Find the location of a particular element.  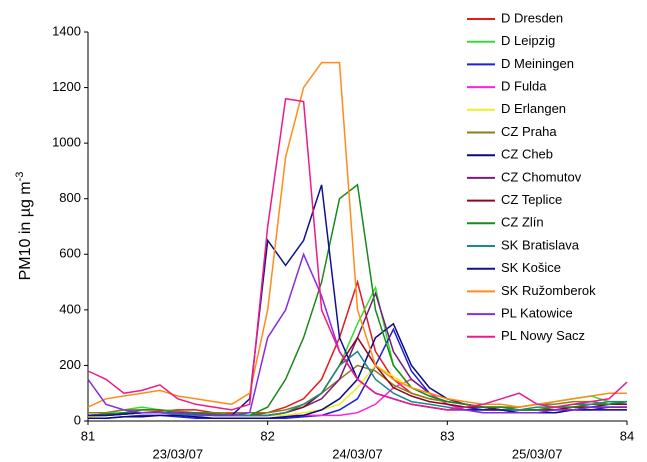

y-axis-label: PM10 in µg m-3 is located at coordinates (24, 226).